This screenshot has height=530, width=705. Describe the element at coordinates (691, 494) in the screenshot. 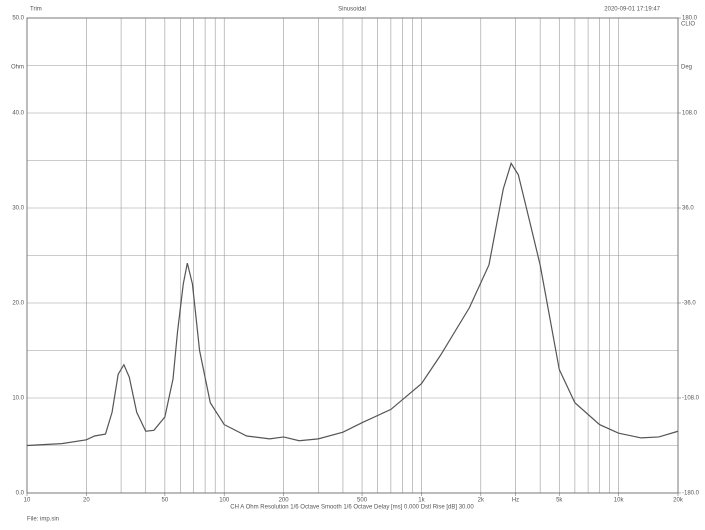

I see `y2-tick-label: -180.0` at that location.